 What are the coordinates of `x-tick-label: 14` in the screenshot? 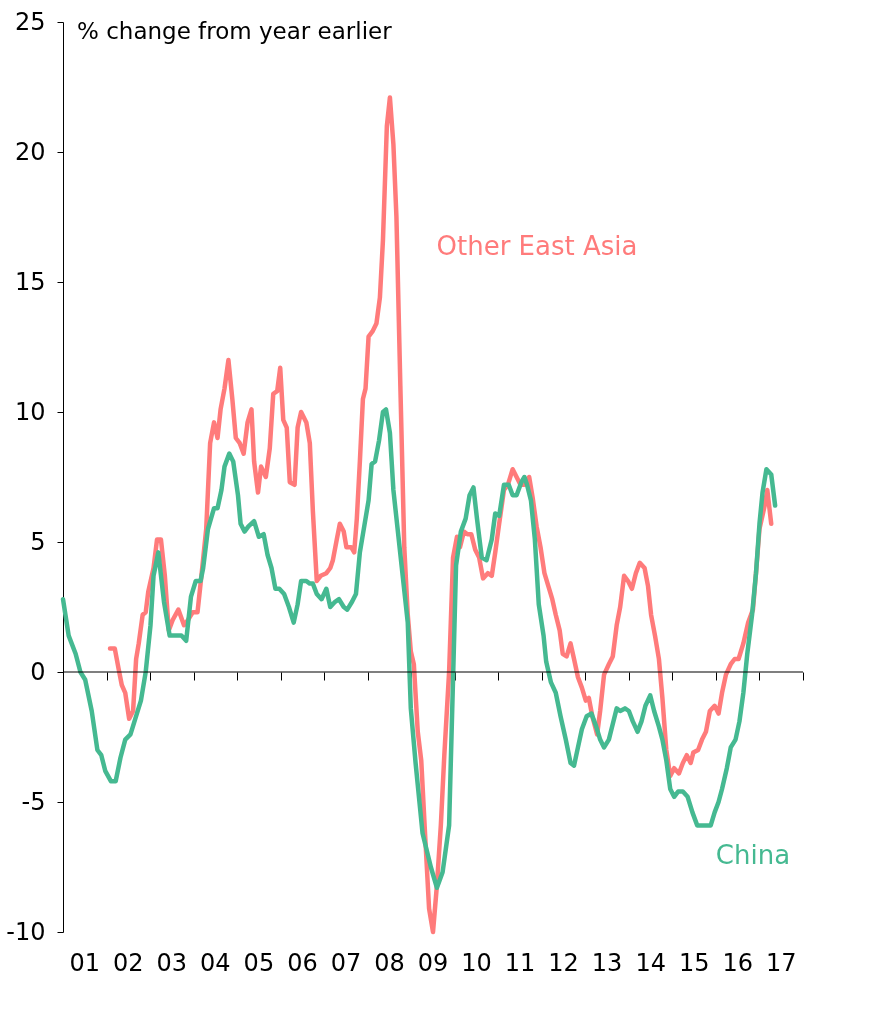 It's located at (650, 963).